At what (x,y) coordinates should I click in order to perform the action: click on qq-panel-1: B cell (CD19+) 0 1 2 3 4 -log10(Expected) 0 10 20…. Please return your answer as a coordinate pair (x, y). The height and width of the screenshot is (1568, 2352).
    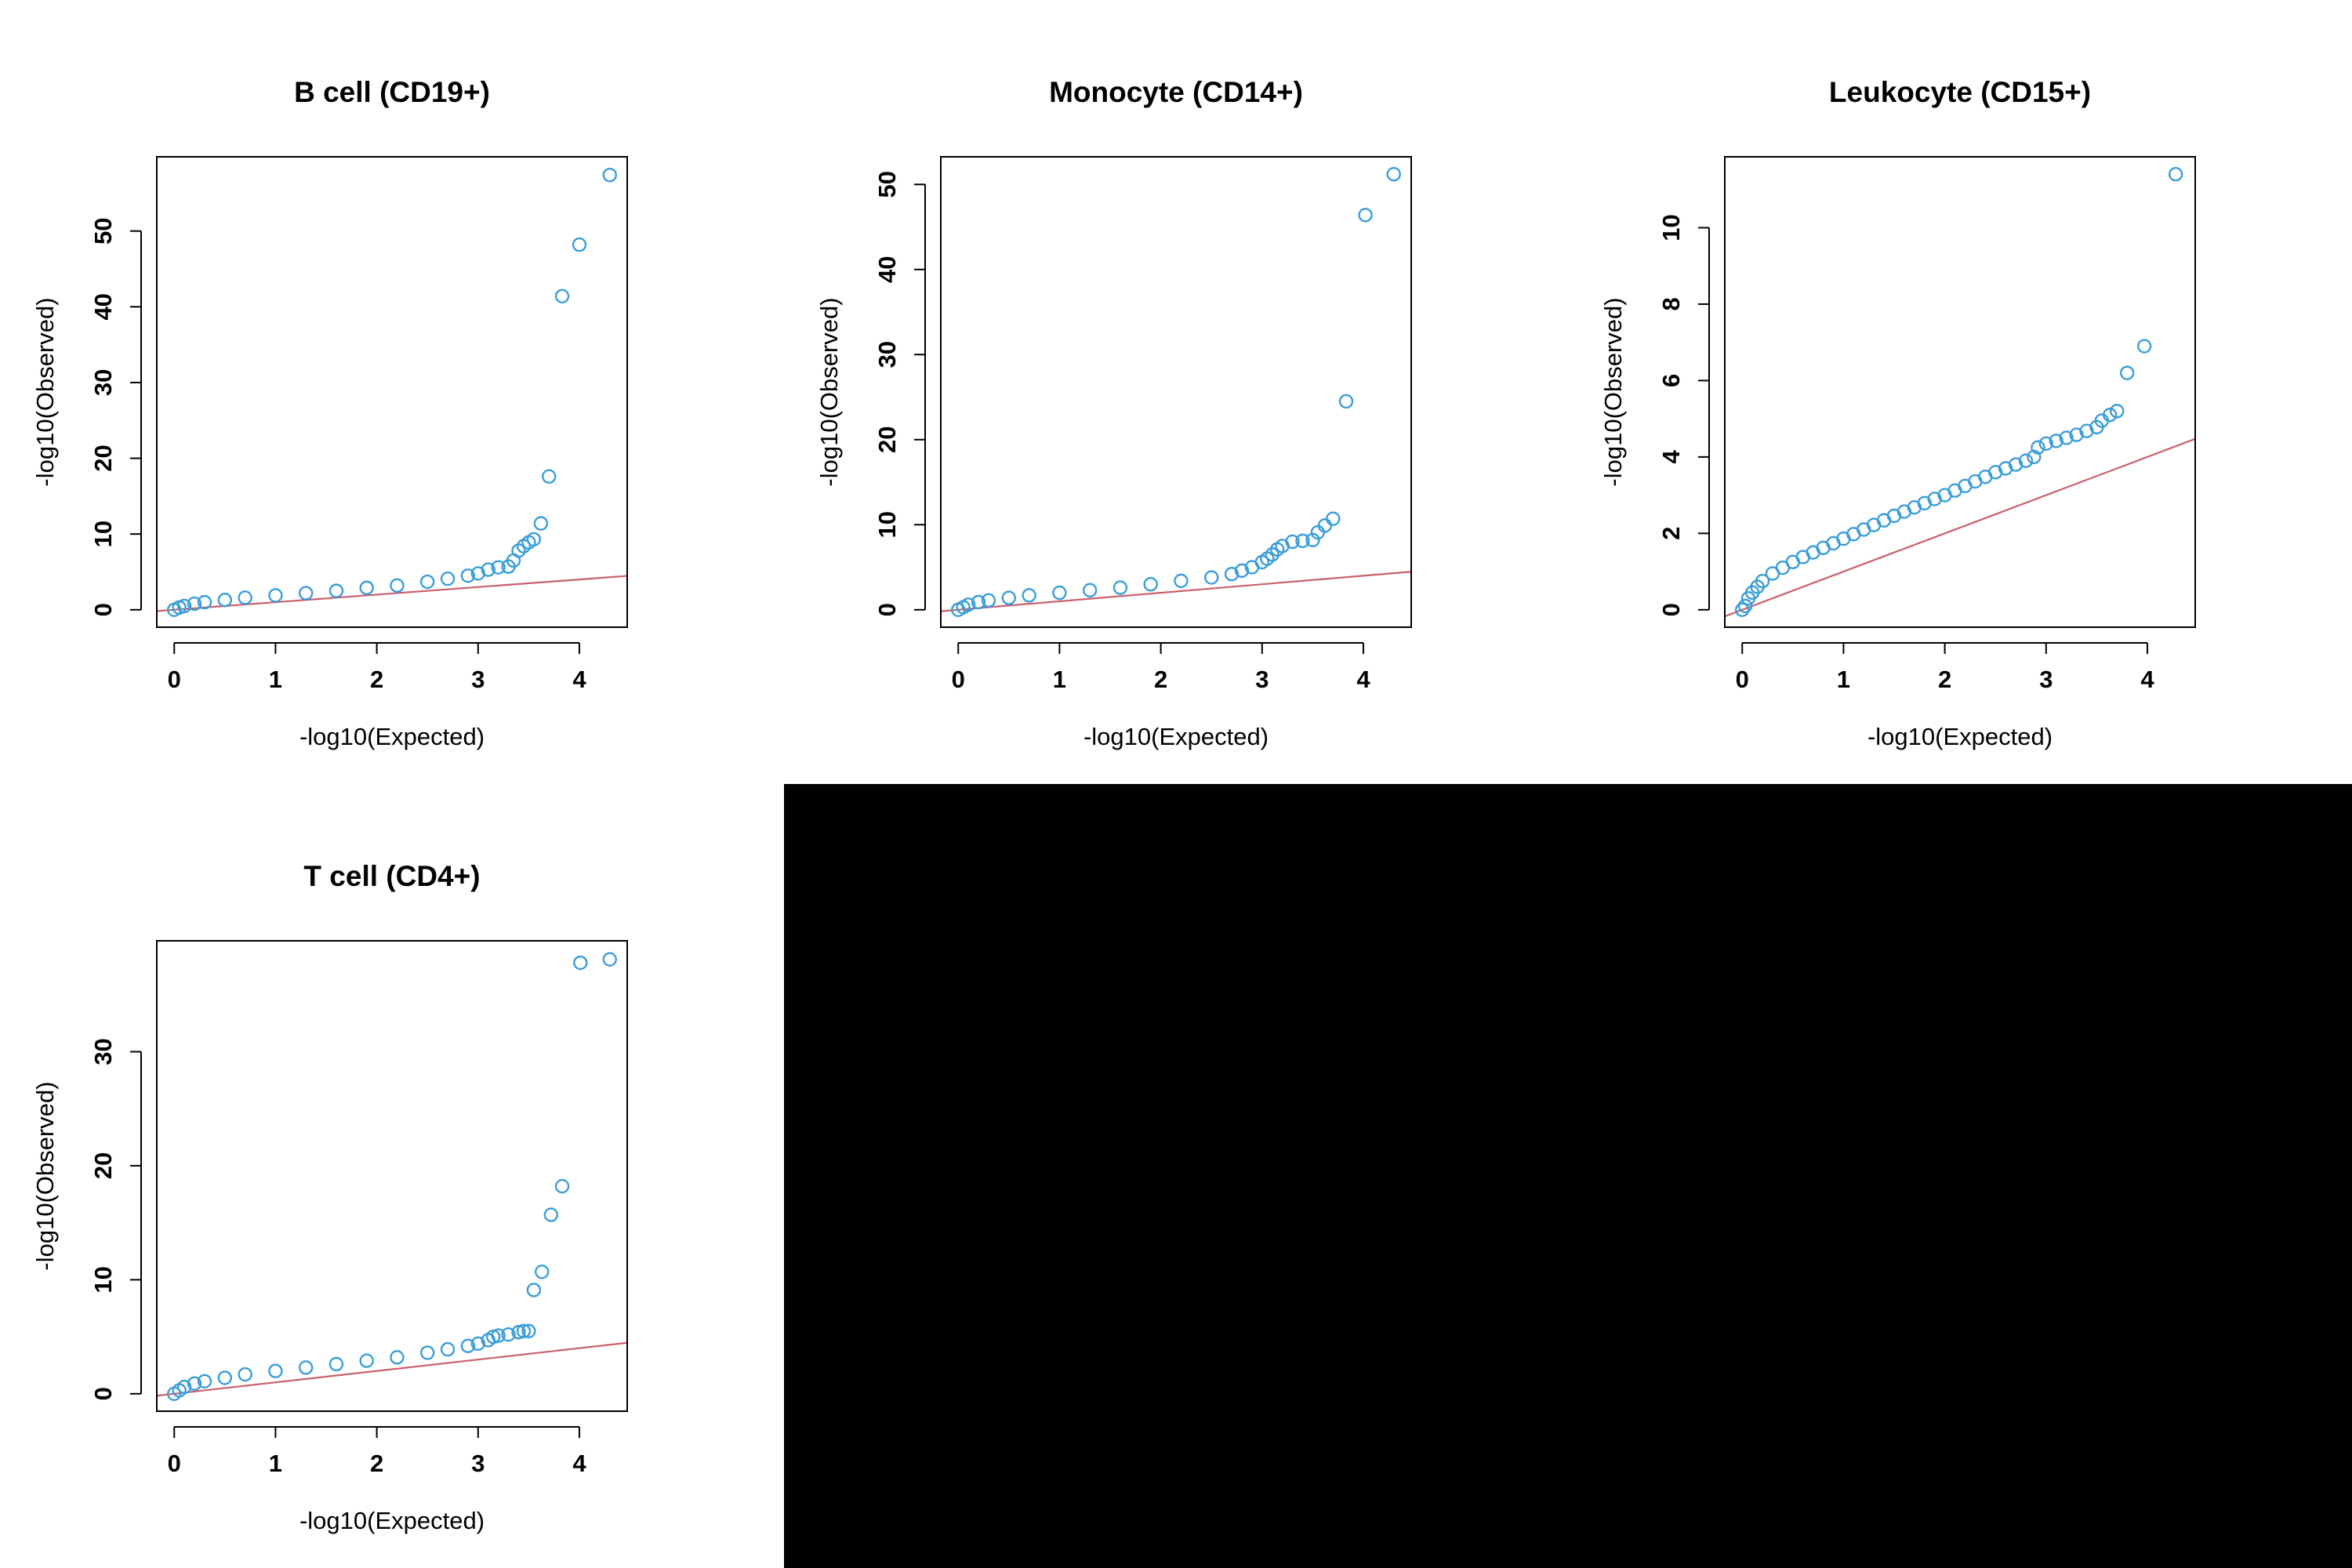
    Looking at the image, I should click on (329, 413).